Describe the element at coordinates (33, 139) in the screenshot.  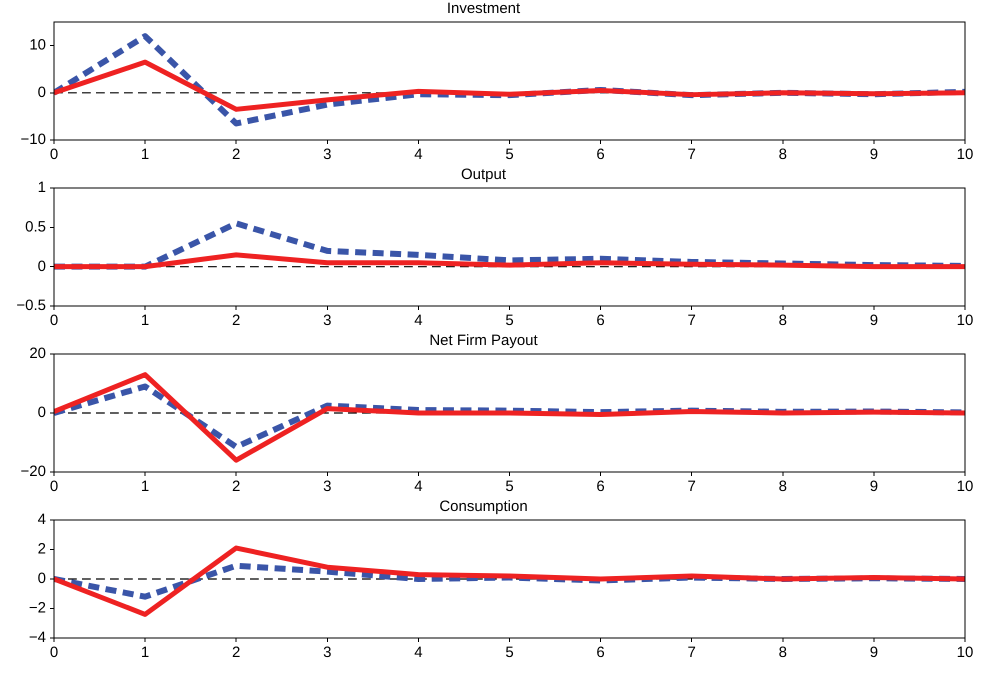
I see `y-tick-label: −10` at that location.